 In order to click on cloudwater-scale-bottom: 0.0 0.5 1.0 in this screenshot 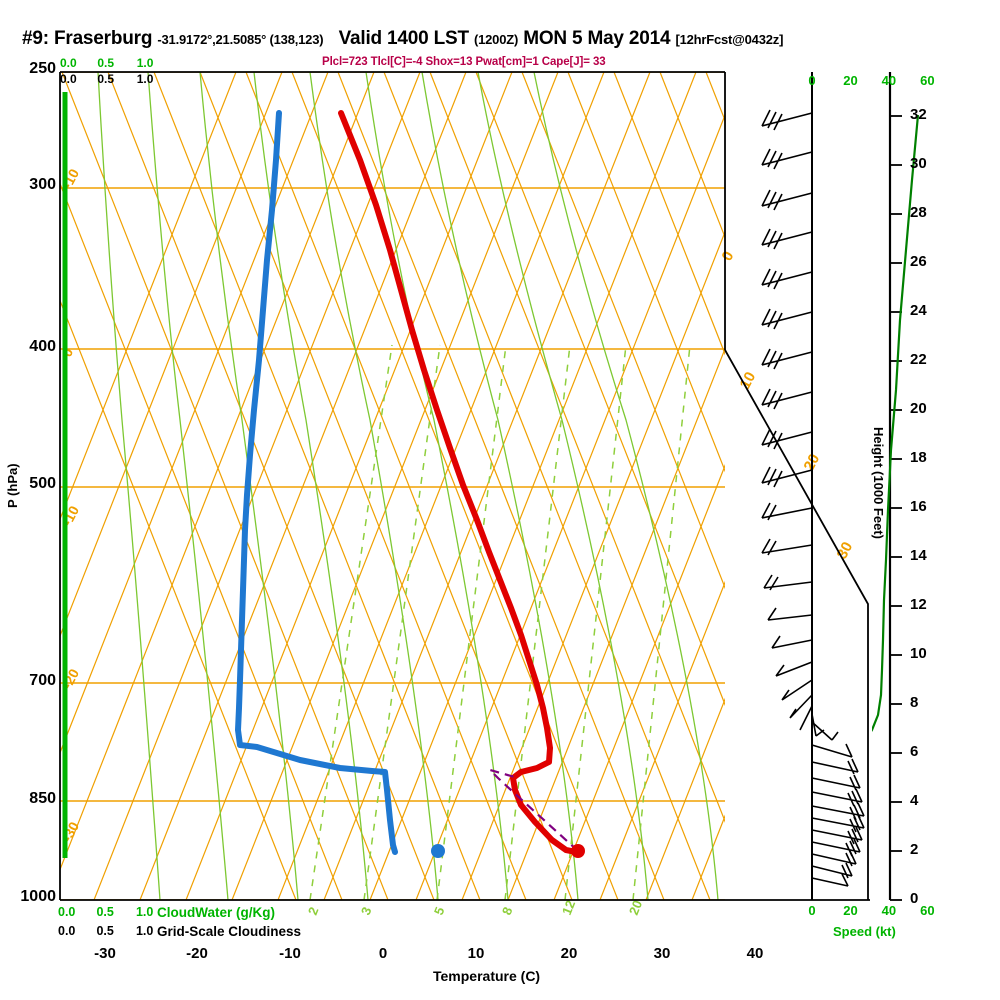, I will do `click(106, 912)`.